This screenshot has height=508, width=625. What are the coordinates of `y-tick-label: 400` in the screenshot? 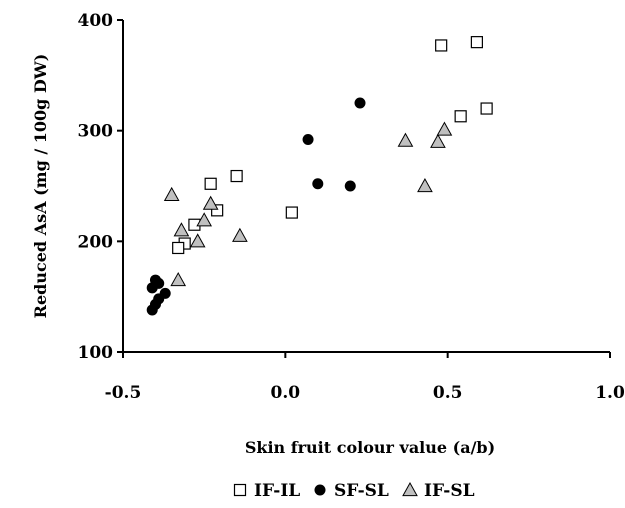 It's located at (96, 21).